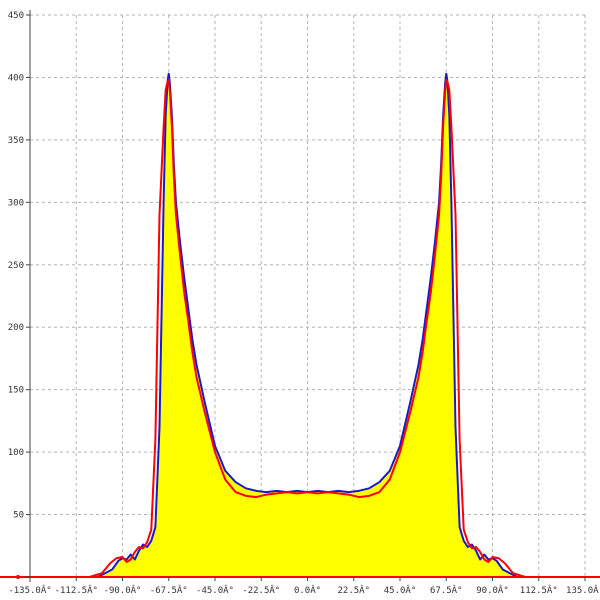 The height and width of the screenshot is (600, 600). I want to click on x-tick-label: -45.0Â°, so click(215, 590).